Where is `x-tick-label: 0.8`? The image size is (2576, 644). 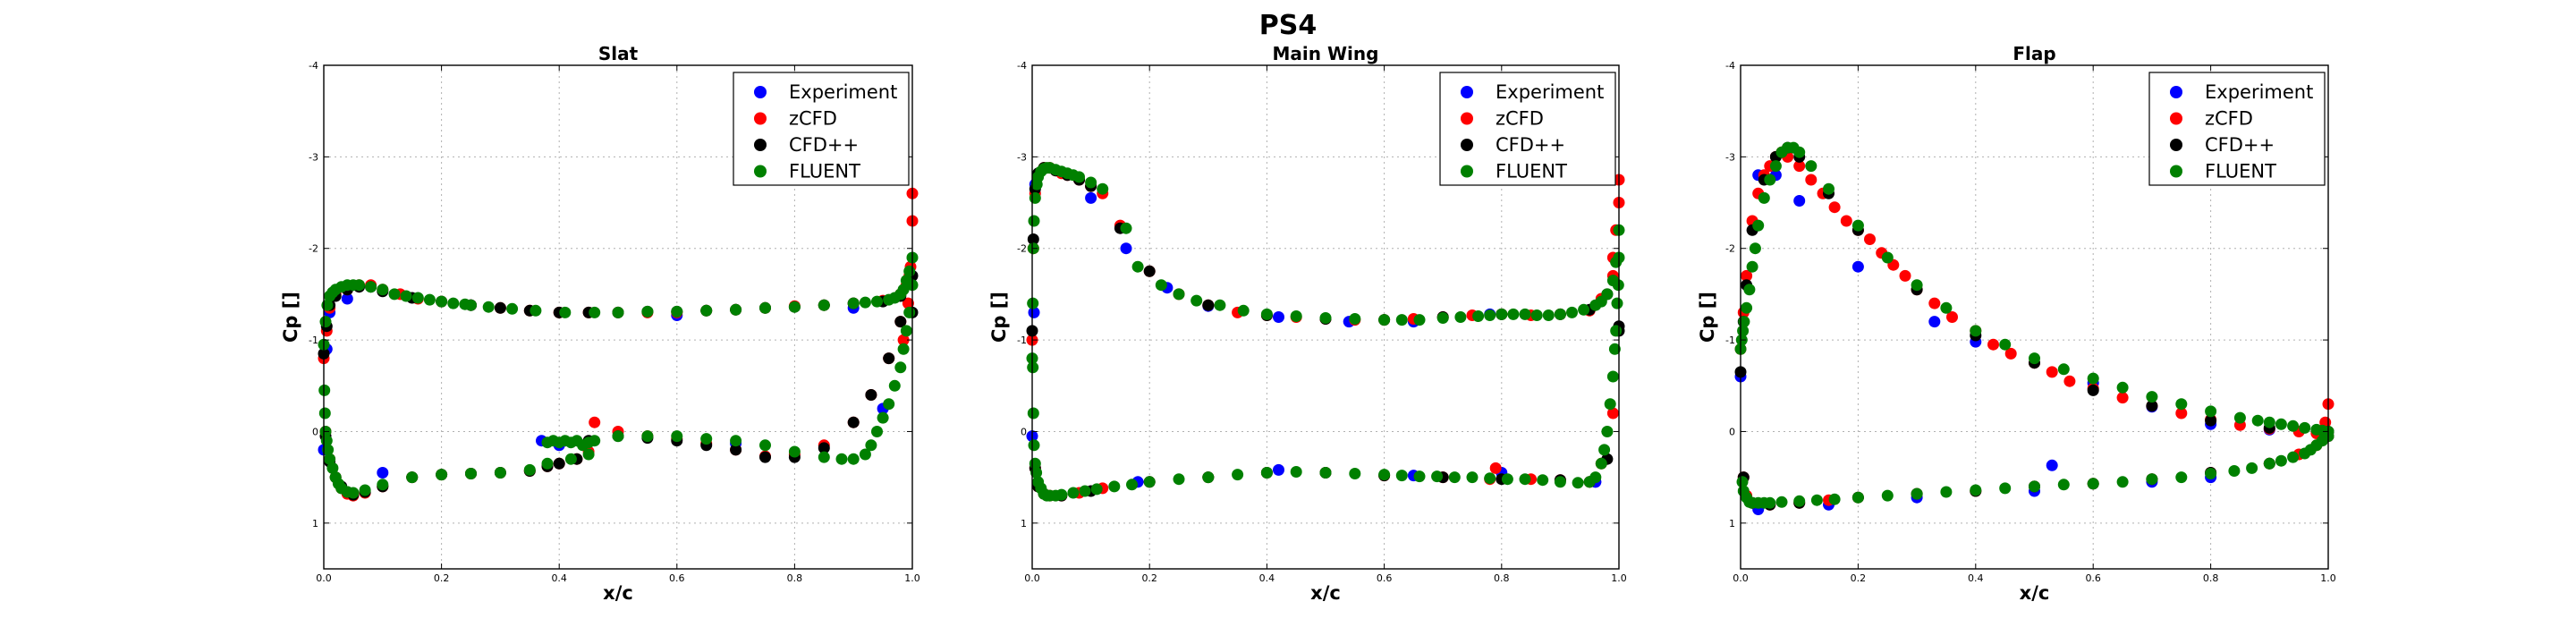
x-tick-label: 0.8 is located at coordinates (2211, 578).